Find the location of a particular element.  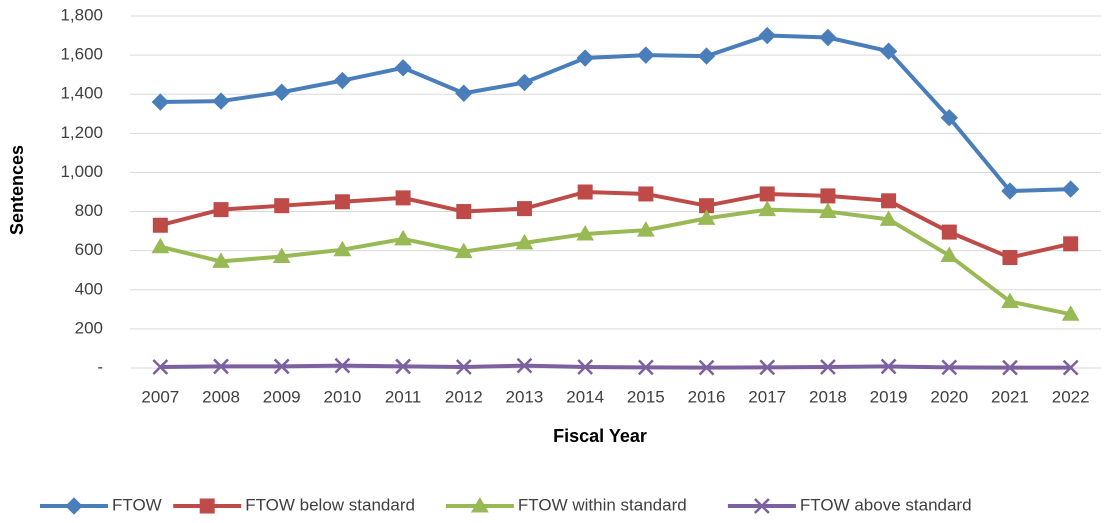

x-tick-label: 2011 is located at coordinates (403, 396).